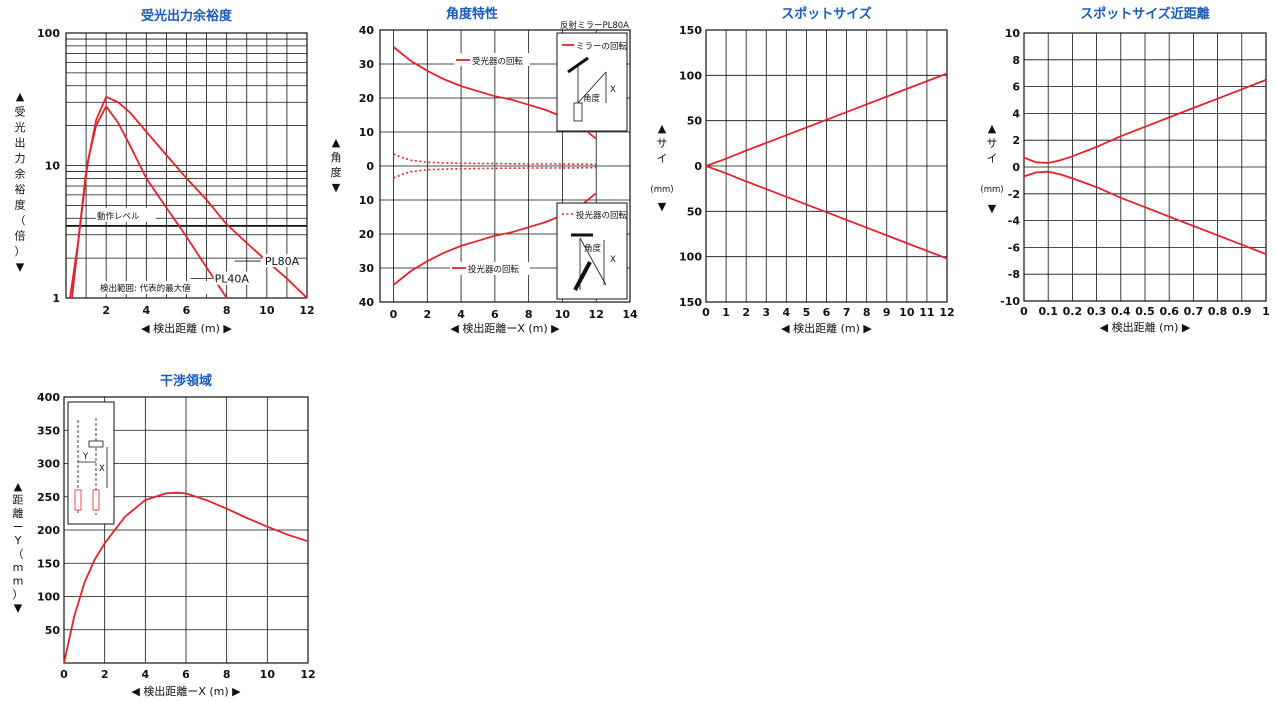 Image resolution: width=1275 pixels, height=702 pixels. Describe the element at coordinates (593, 248) in the screenshot. I see `inset-emitter-angle: 角度` at that location.